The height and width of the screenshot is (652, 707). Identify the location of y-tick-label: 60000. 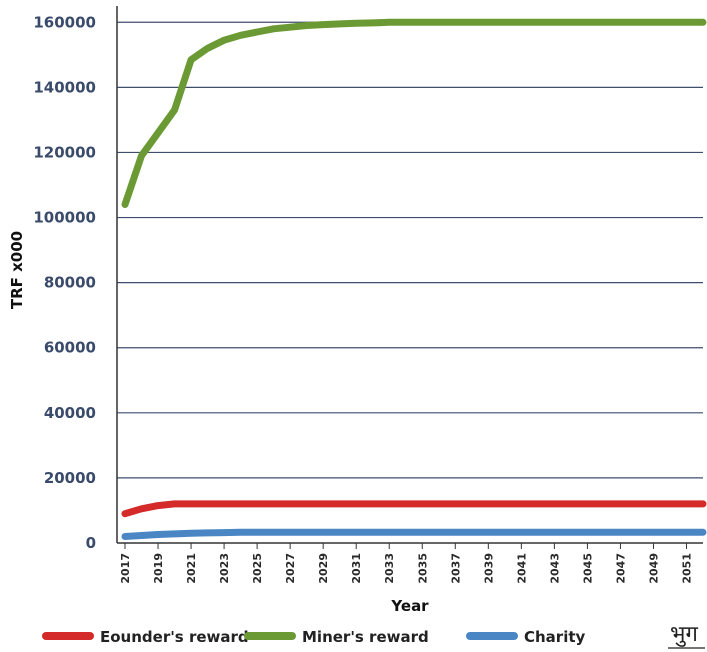
(70, 348).